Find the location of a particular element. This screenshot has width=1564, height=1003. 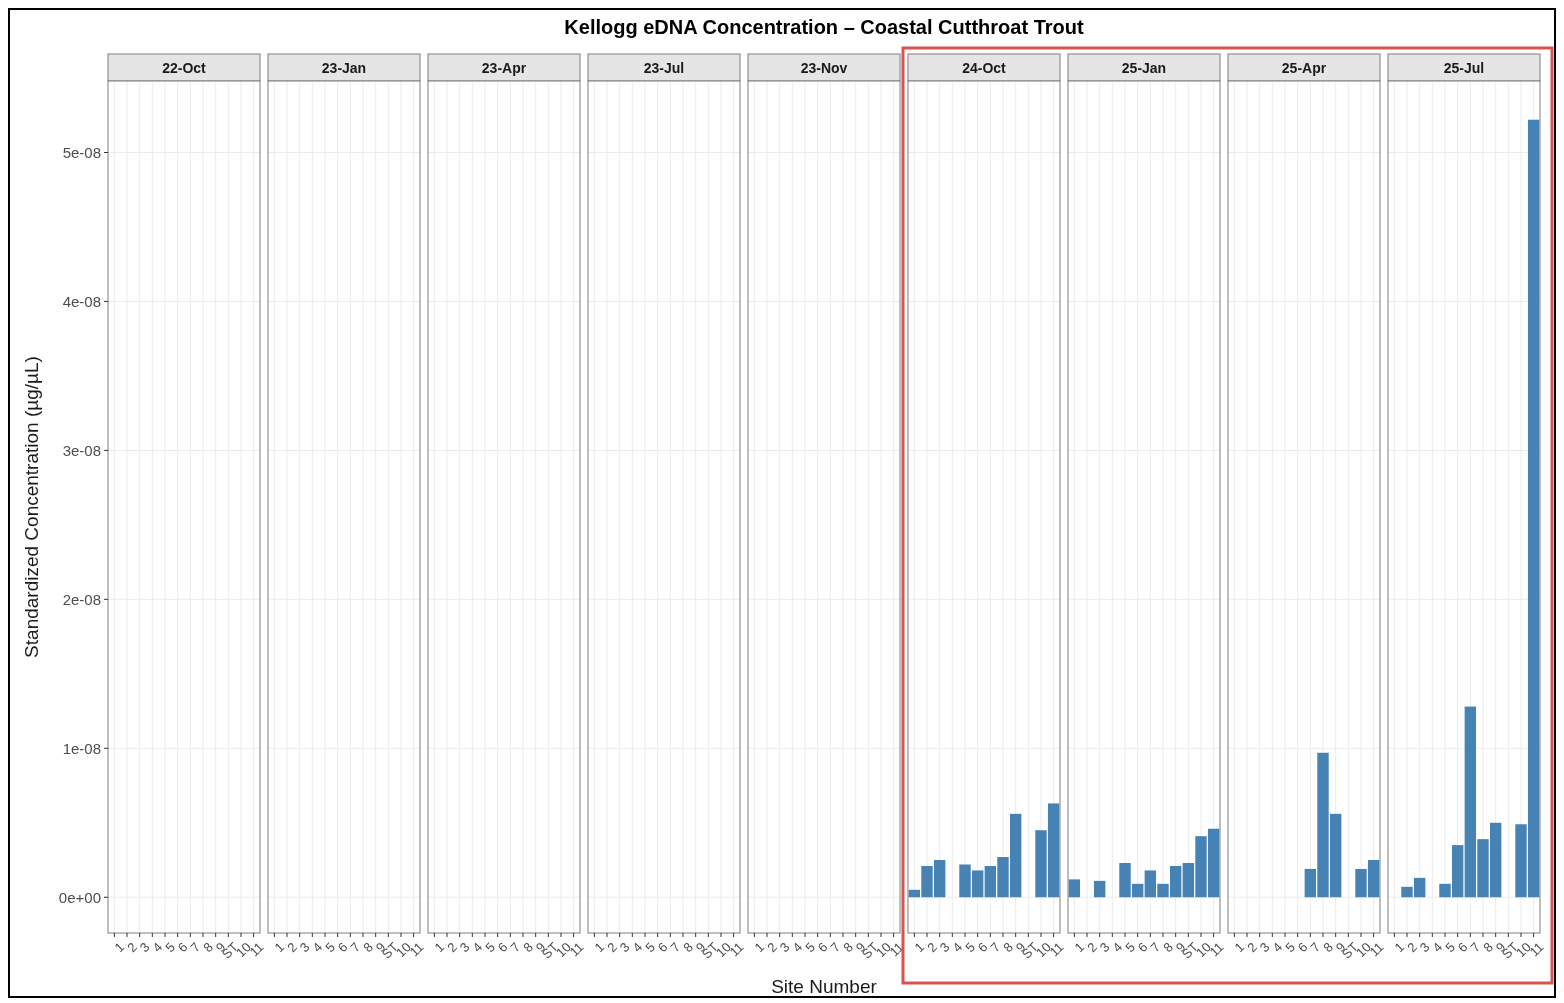

y-tick-label: 3e-08 is located at coordinates (81, 450).